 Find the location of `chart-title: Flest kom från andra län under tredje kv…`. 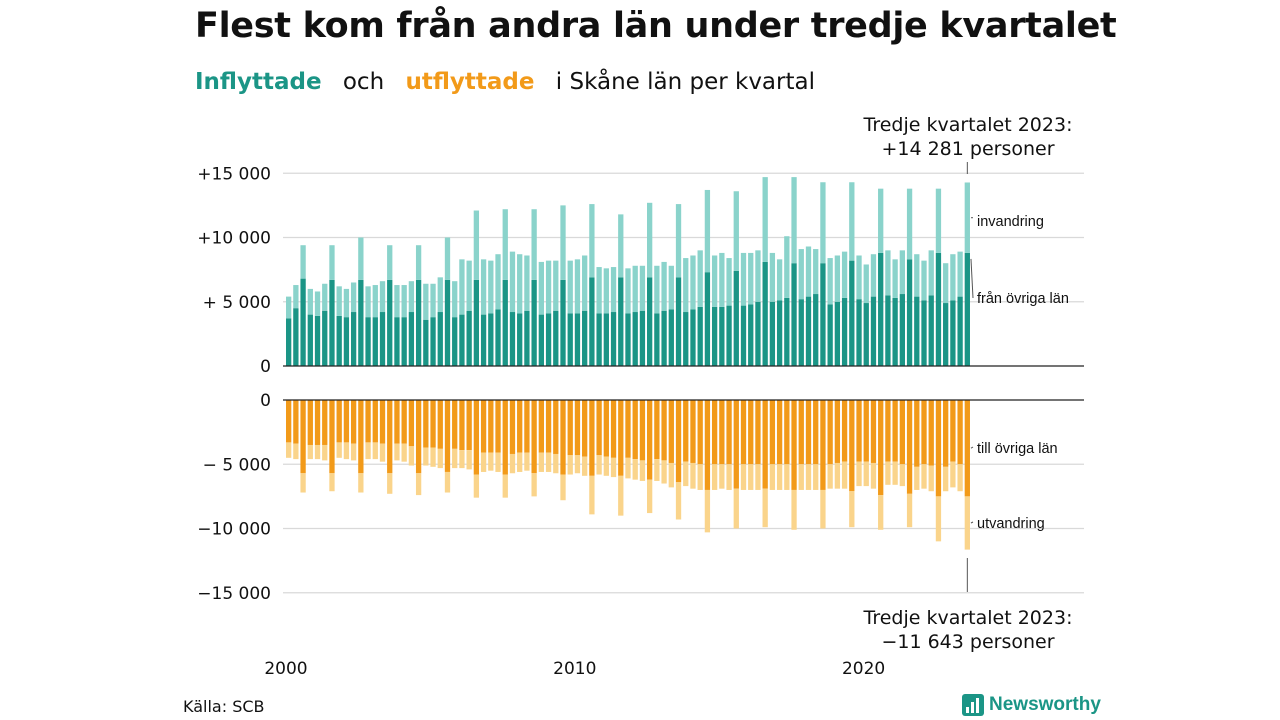

chart-title: Flest kom från andra län under tredje kv… is located at coordinates (656, 26).